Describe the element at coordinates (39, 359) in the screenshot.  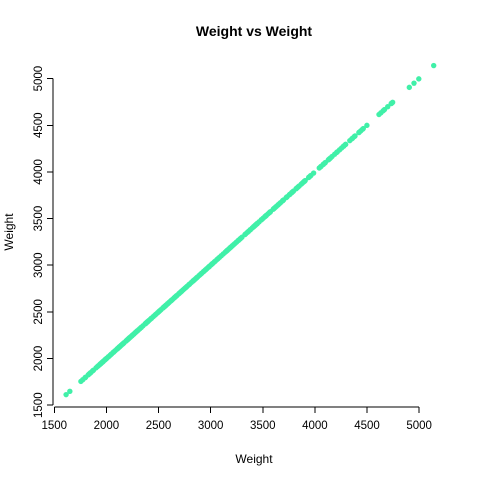
I see `y-tick-label: 2000` at that location.